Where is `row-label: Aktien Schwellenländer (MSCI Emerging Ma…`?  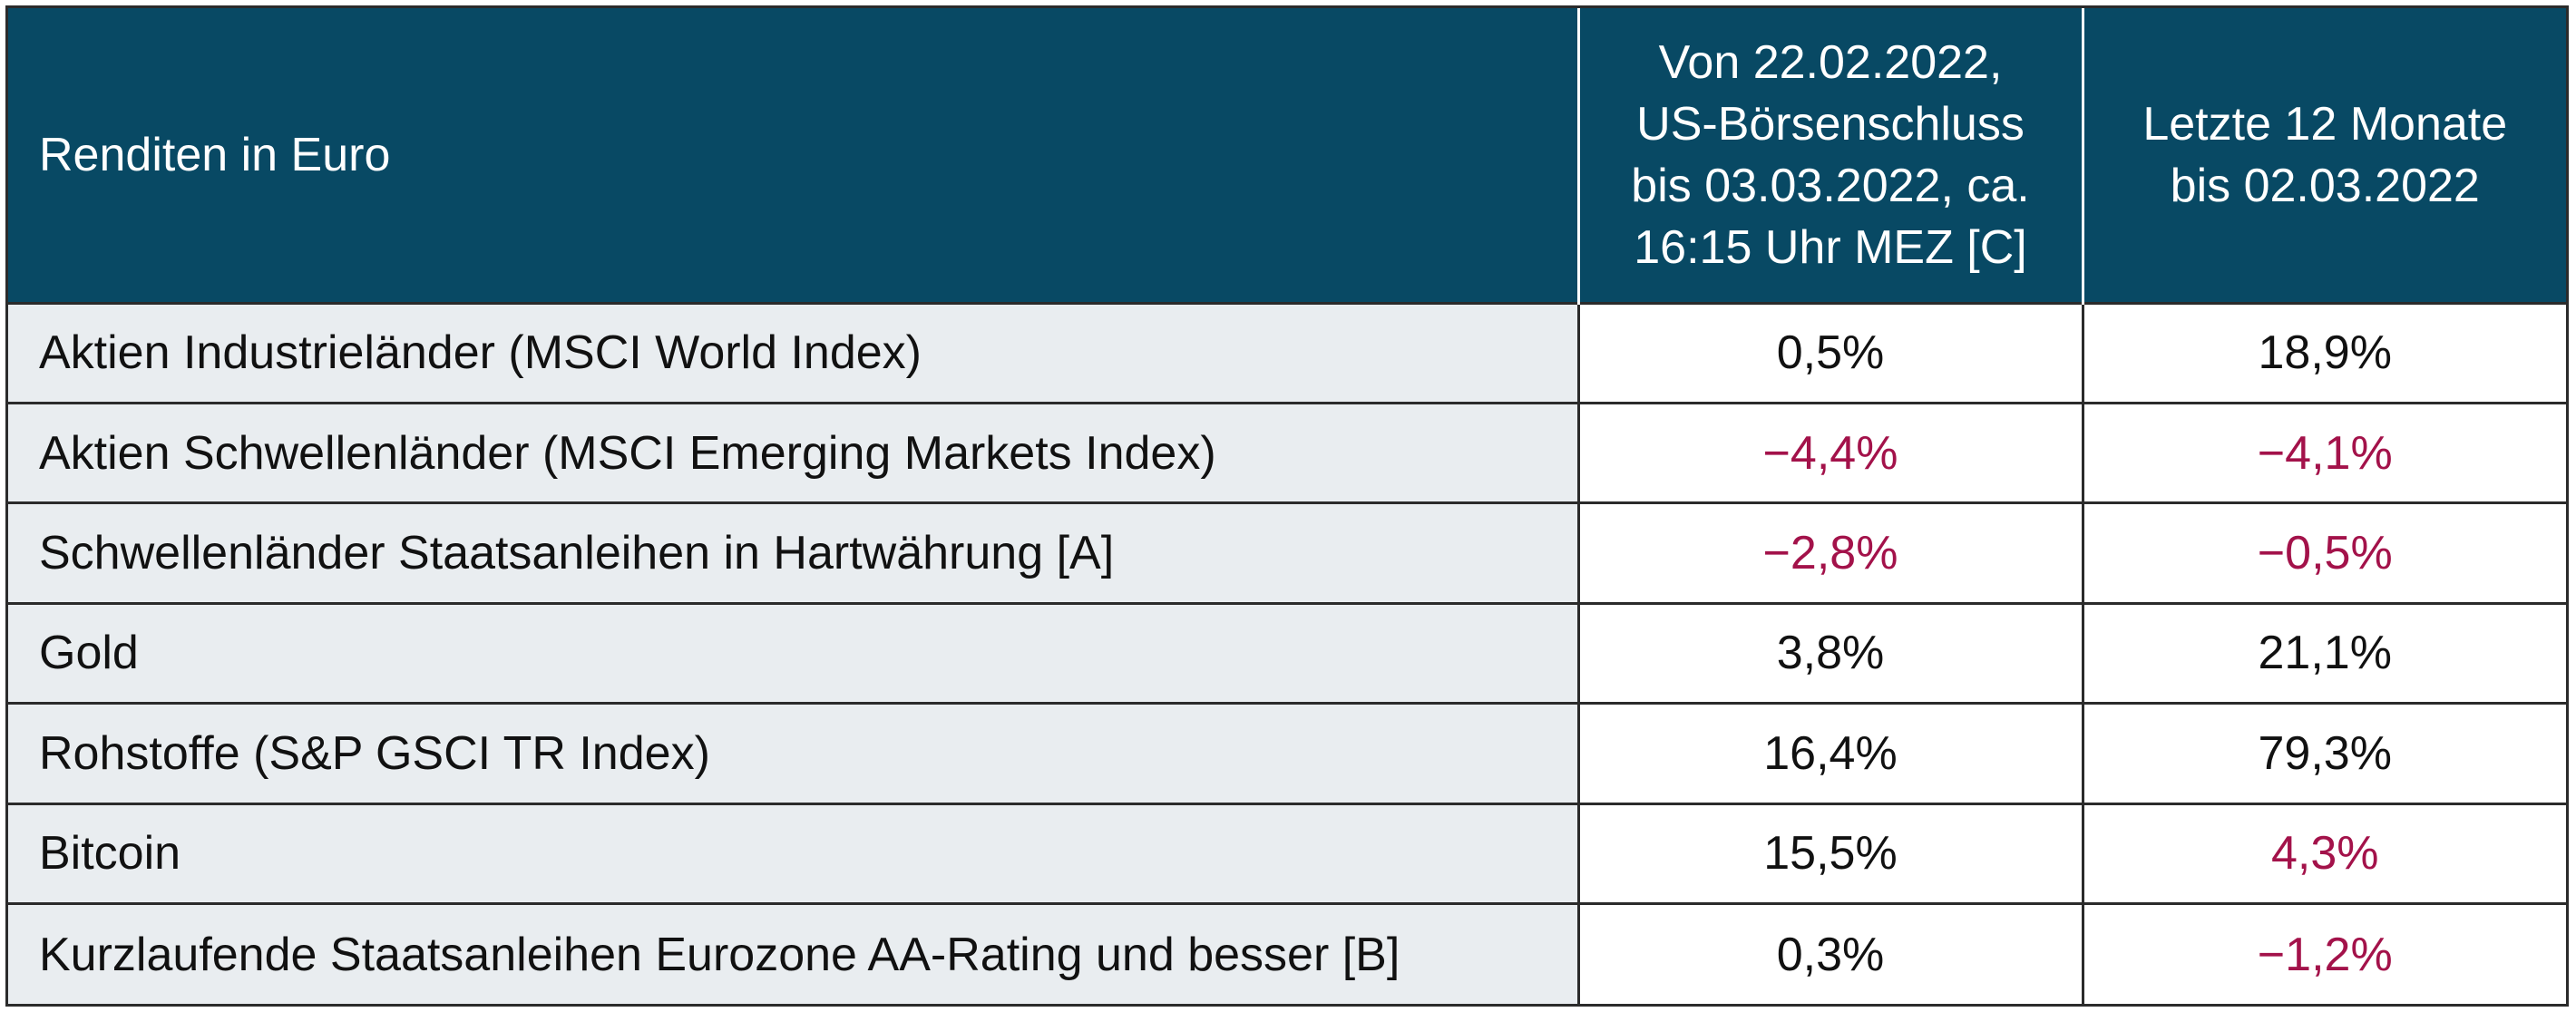 row-label: Aktien Schwellenländer (MSCI Emerging Ma… is located at coordinates (794, 452).